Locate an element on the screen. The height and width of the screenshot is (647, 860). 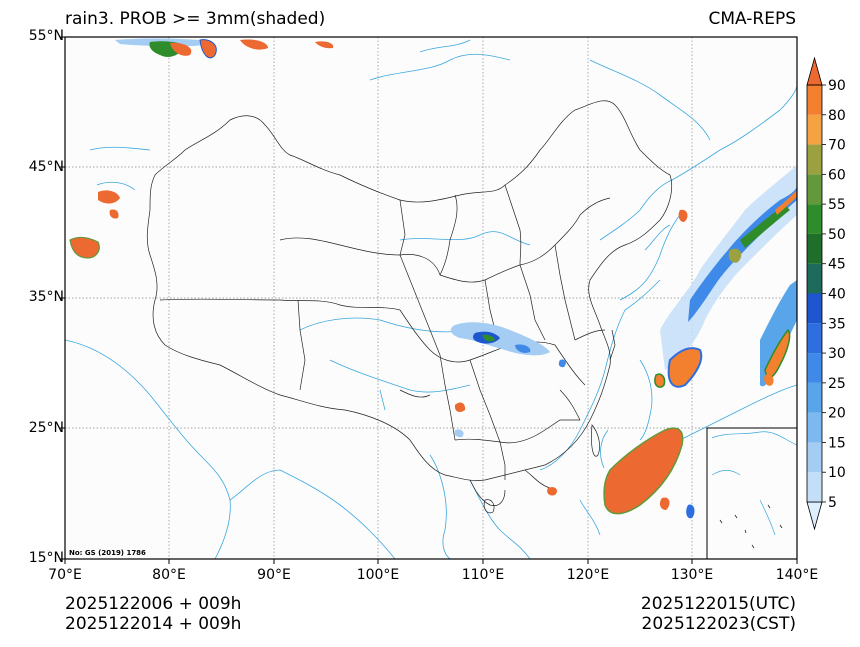
map-approval-note: No: GS (2019) 1786 is located at coordinates (107, 553).